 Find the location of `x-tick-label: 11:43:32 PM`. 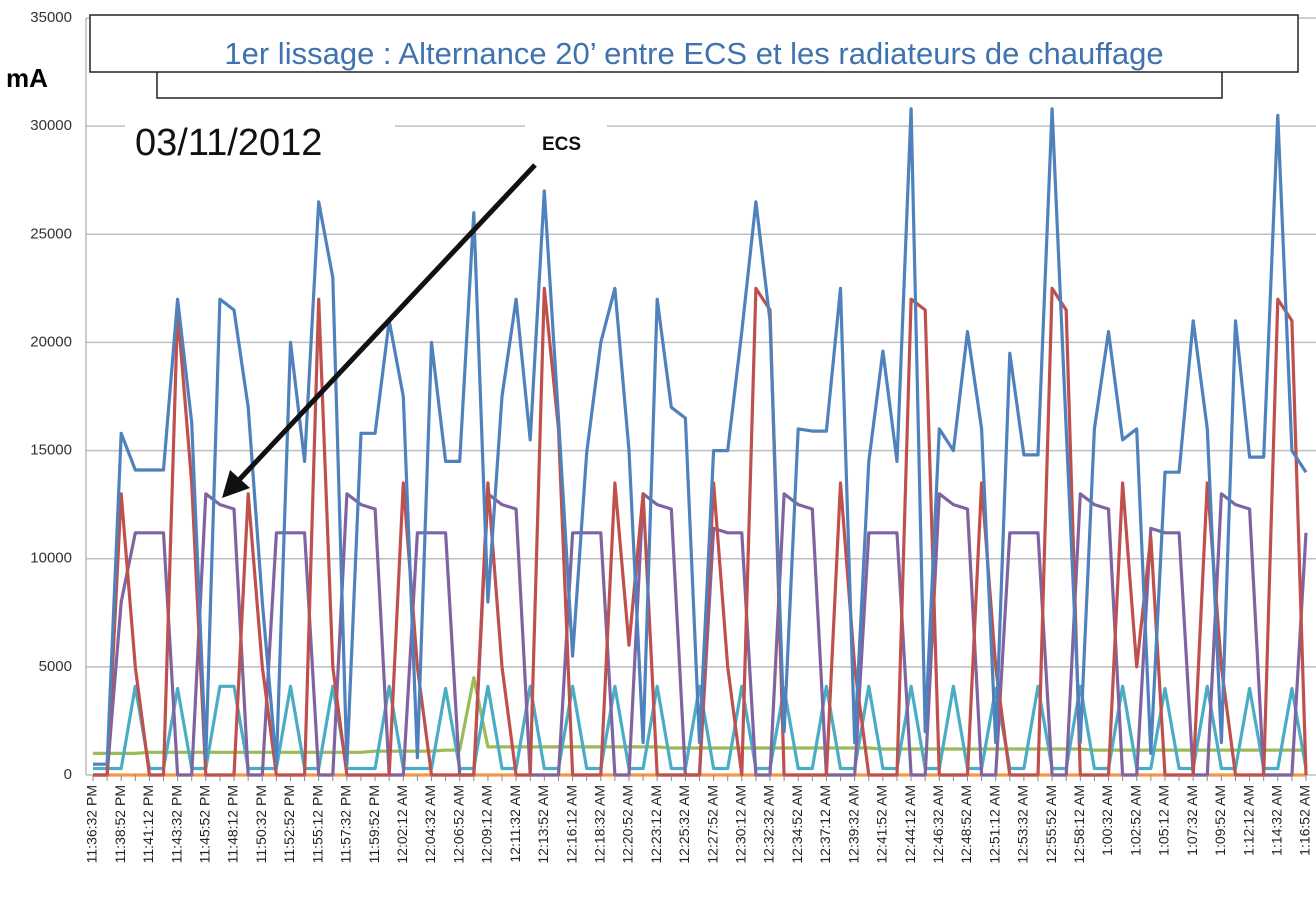

x-tick-label: 11:43:32 PM is located at coordinates (176, 824).